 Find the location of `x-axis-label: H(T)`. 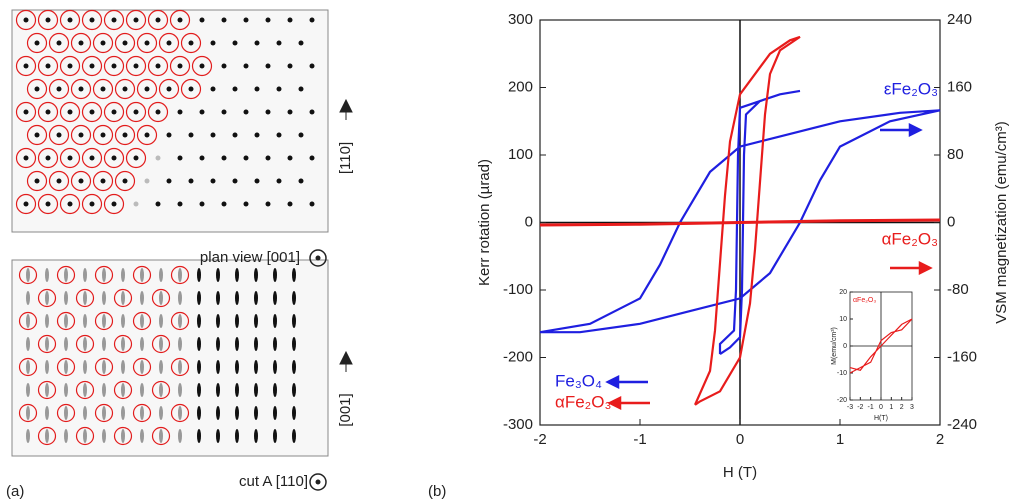

x-axis-label: H(T) is located at coordinates (881, 418).